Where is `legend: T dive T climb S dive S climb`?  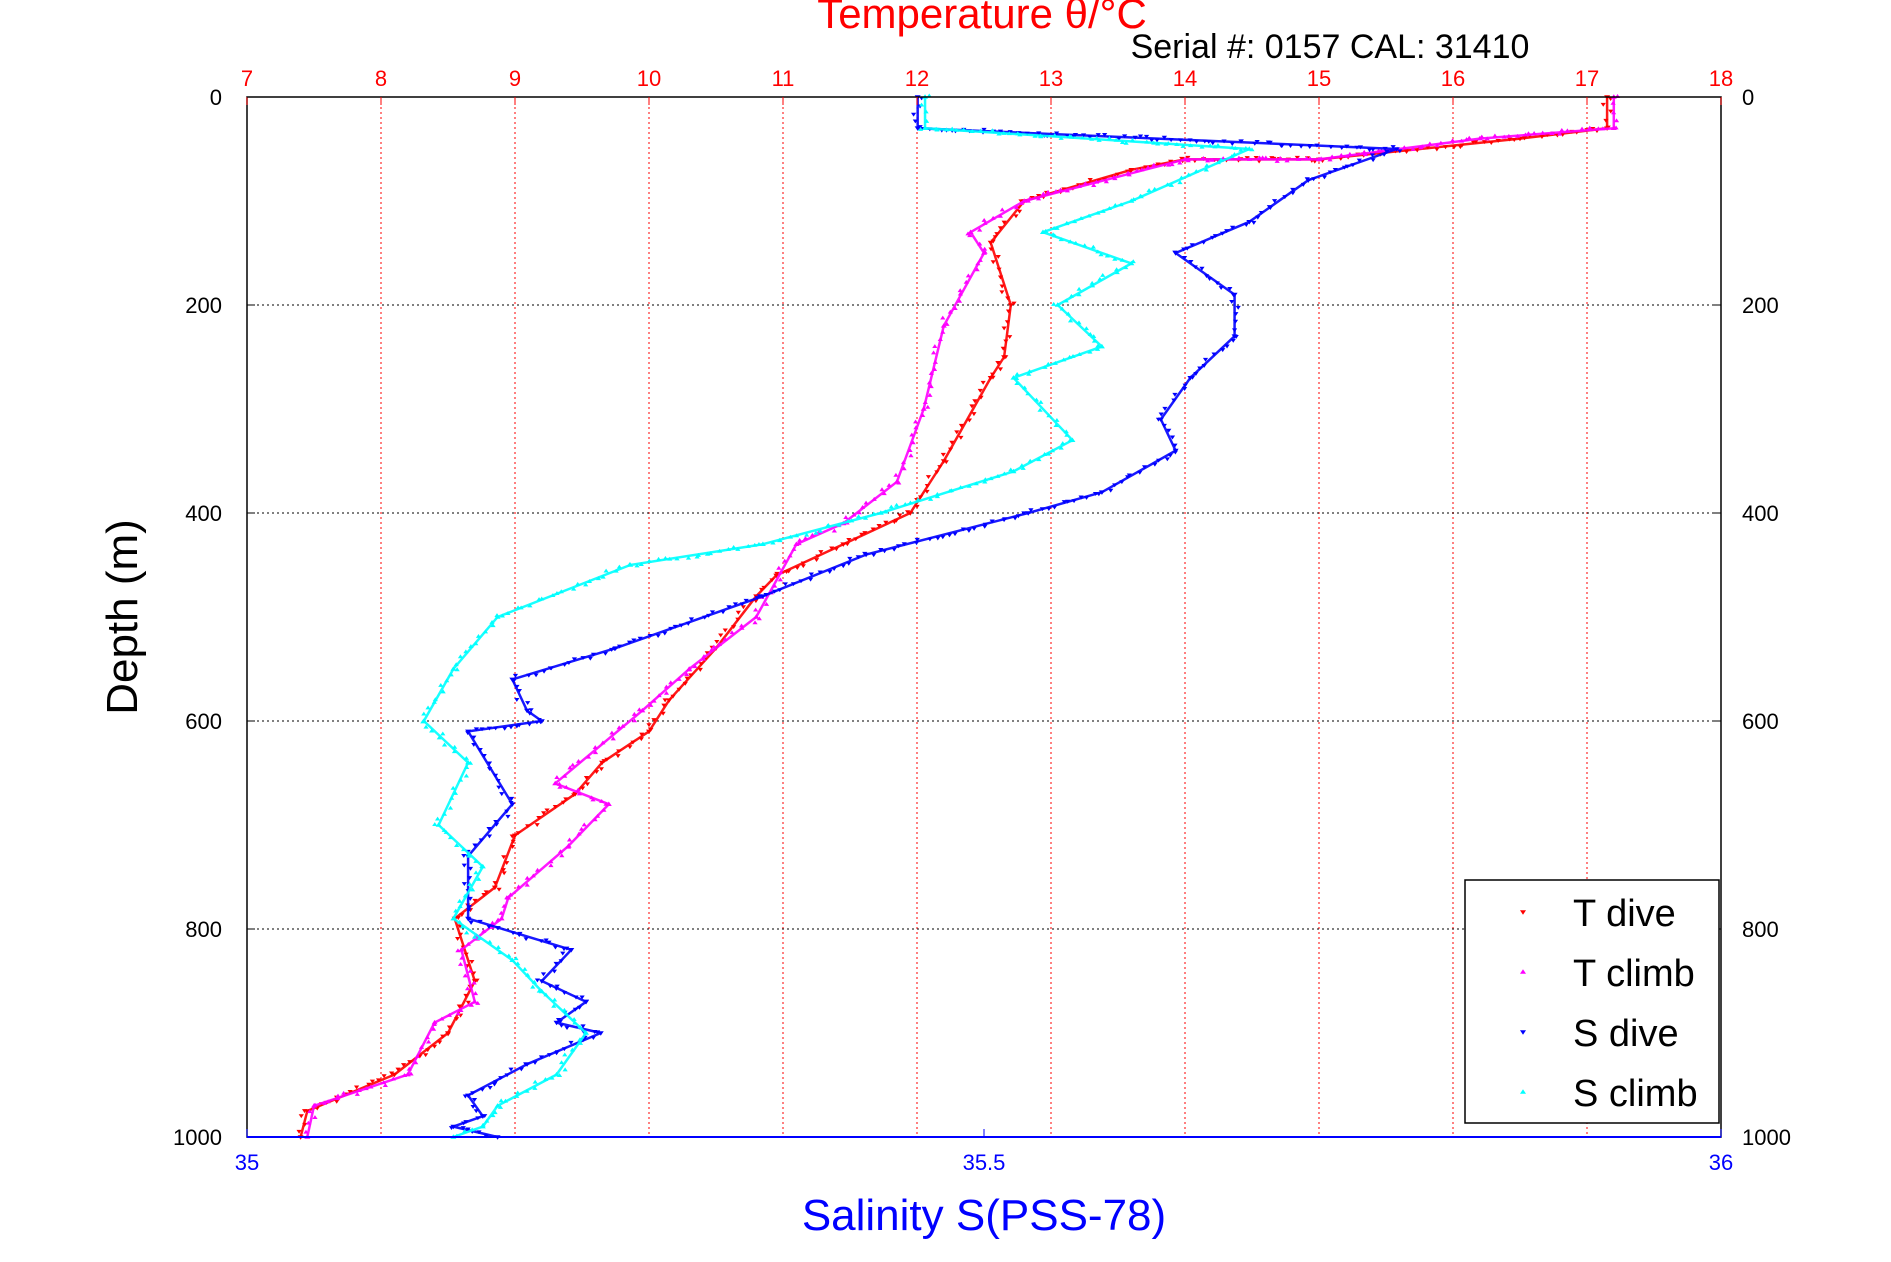 legend: T dive T climb S dive S climb is located at coordinates (1592, 1001).